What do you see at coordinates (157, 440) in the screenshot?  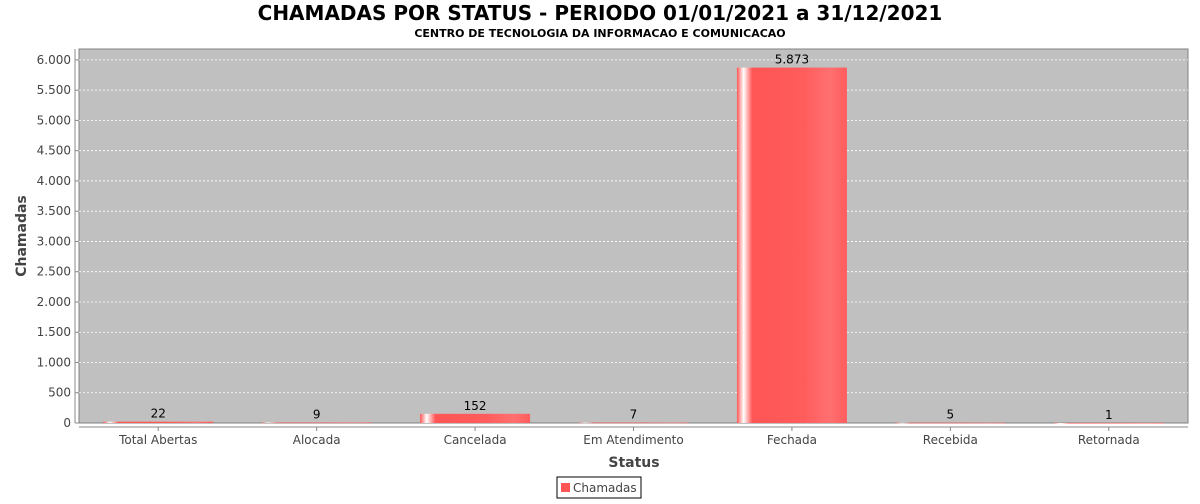 I see `x-tick-label: Total Abertas` at bounding box center [157, 440].